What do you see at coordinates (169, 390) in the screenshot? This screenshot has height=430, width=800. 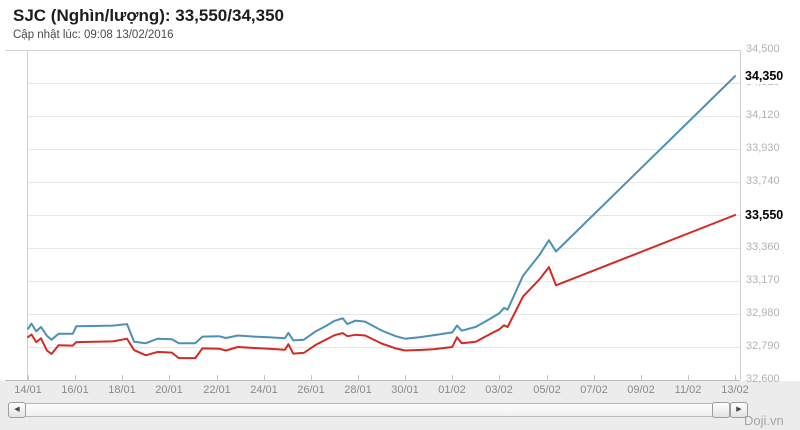 I see `x-axis-tick-label: 20/01` at bounding box center [169, 390].